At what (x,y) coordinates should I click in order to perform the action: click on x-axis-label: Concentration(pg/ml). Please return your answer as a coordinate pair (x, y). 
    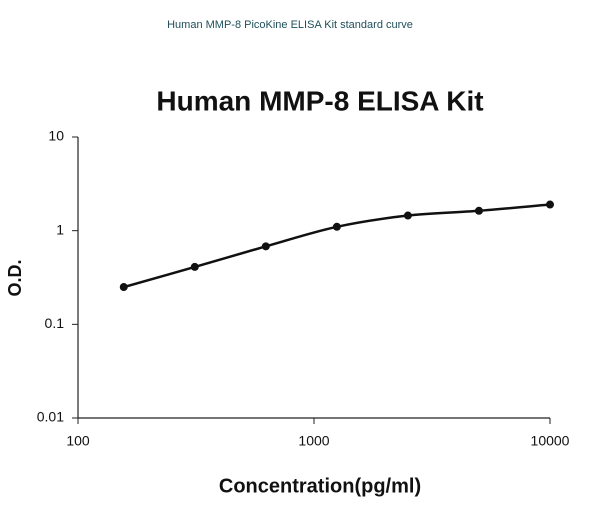
    Looking at the image, I should click on (320, 486).